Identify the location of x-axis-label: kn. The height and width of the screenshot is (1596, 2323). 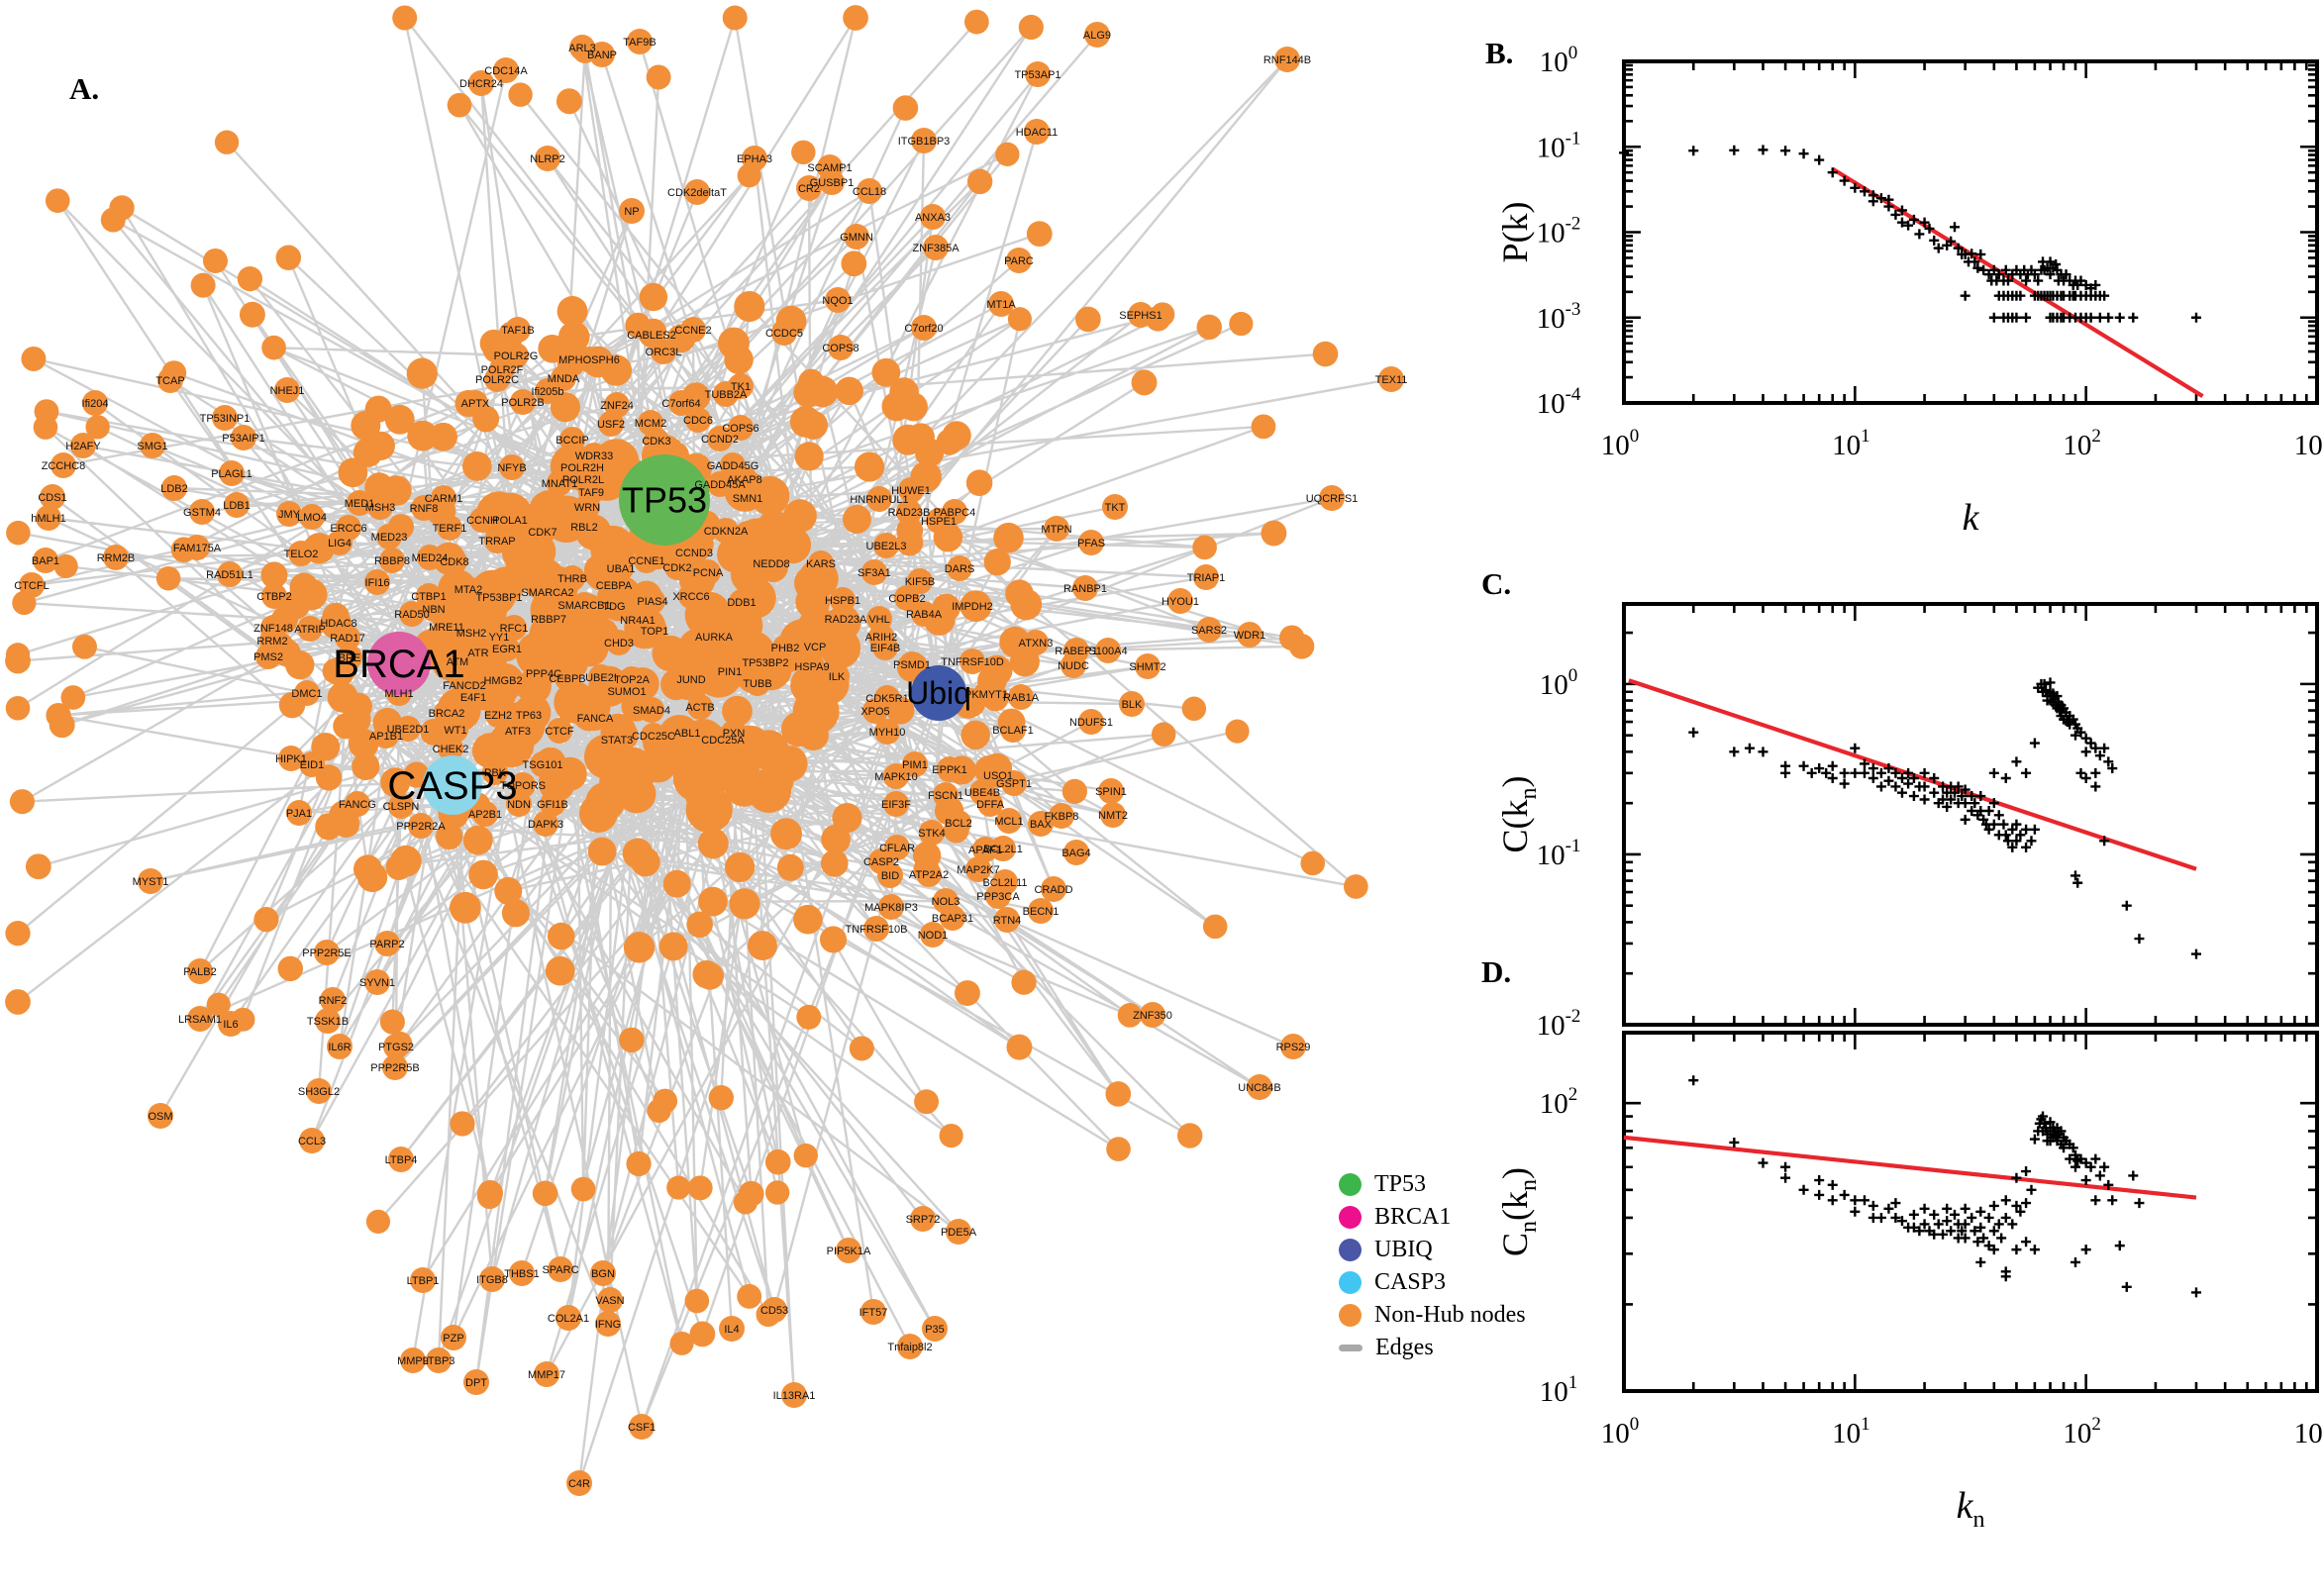
(1971, 1509).